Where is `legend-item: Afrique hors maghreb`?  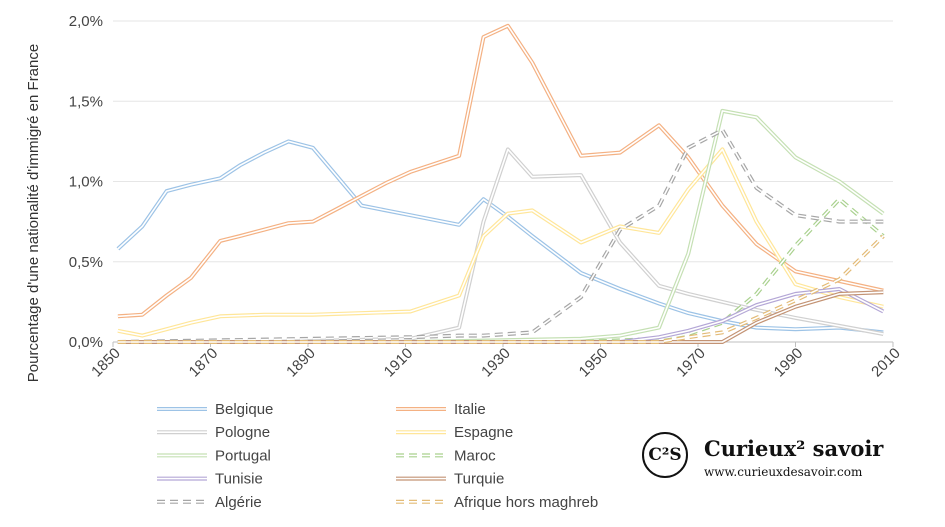
legend-item: Afrique hors maghreb is located at coordinates (497, 502).